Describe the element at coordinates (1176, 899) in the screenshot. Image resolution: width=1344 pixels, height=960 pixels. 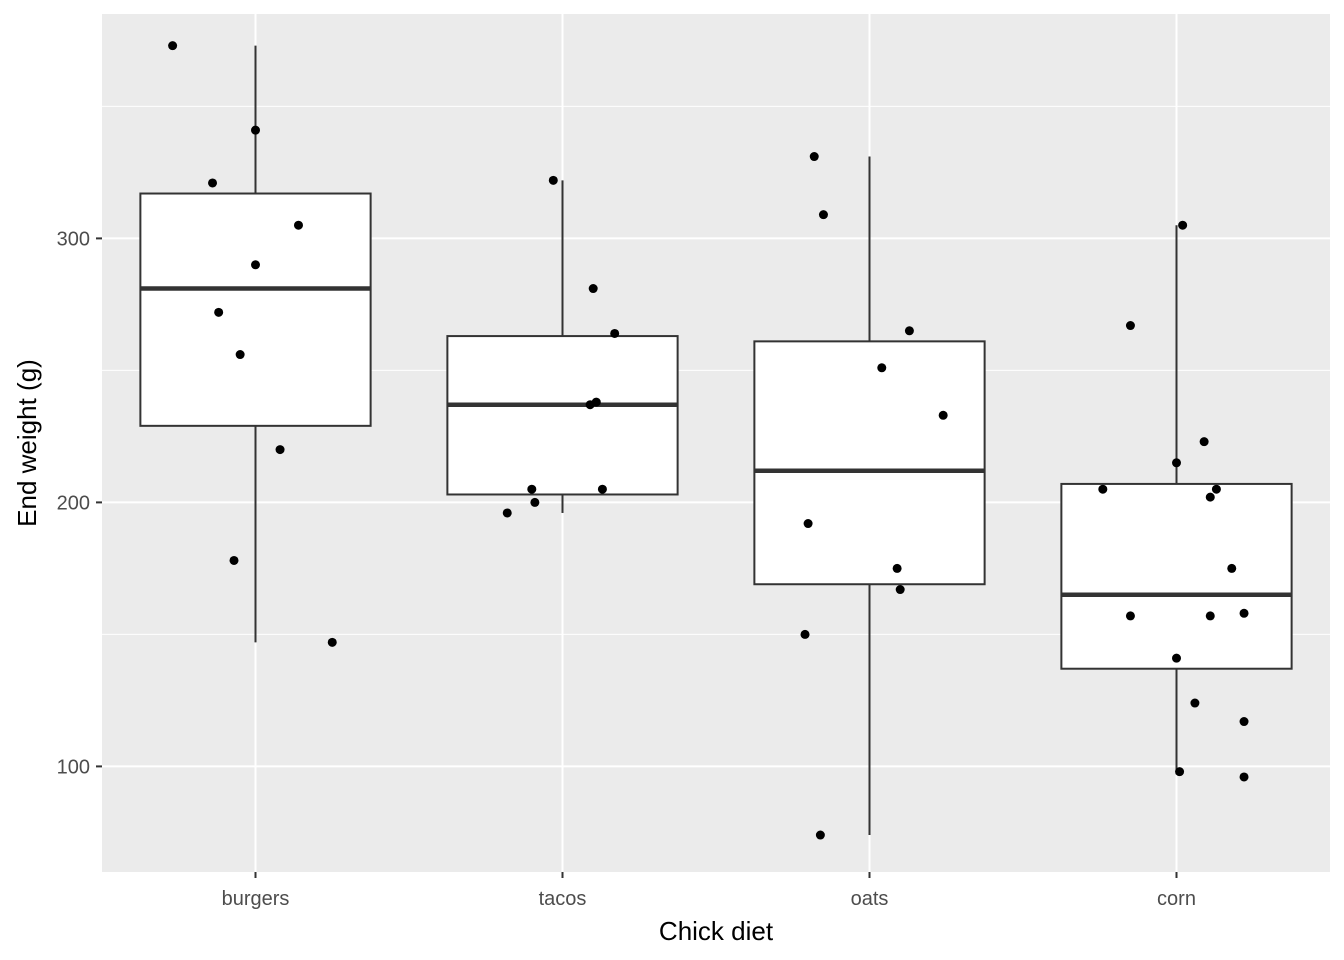
I see `x-tick-label: corn` at that location.